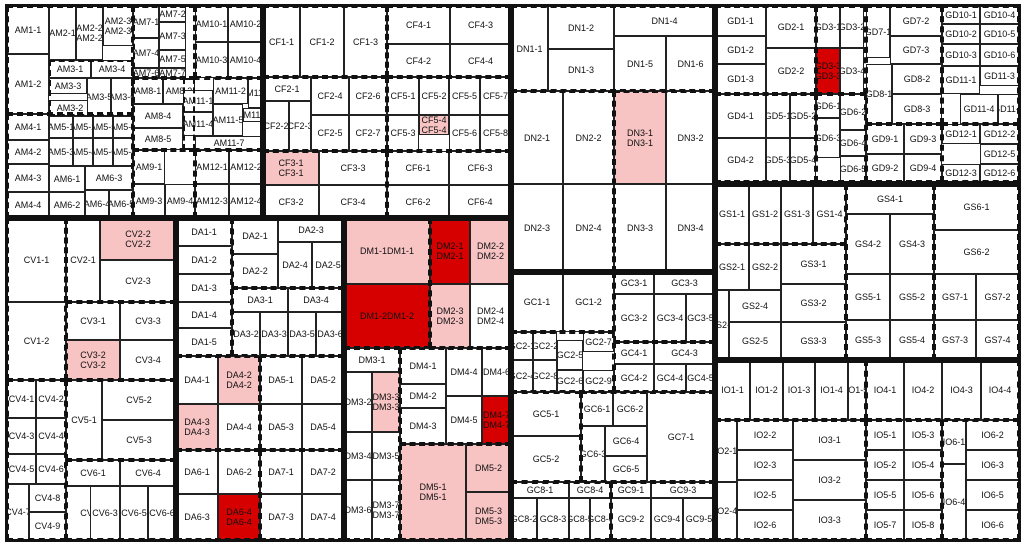 This screenshot has width=1024, height=545. What do you see at coordinates (28, 205) in the screenshot?
I see `cell-label: AM4-4` at bounding box center [28, 205].